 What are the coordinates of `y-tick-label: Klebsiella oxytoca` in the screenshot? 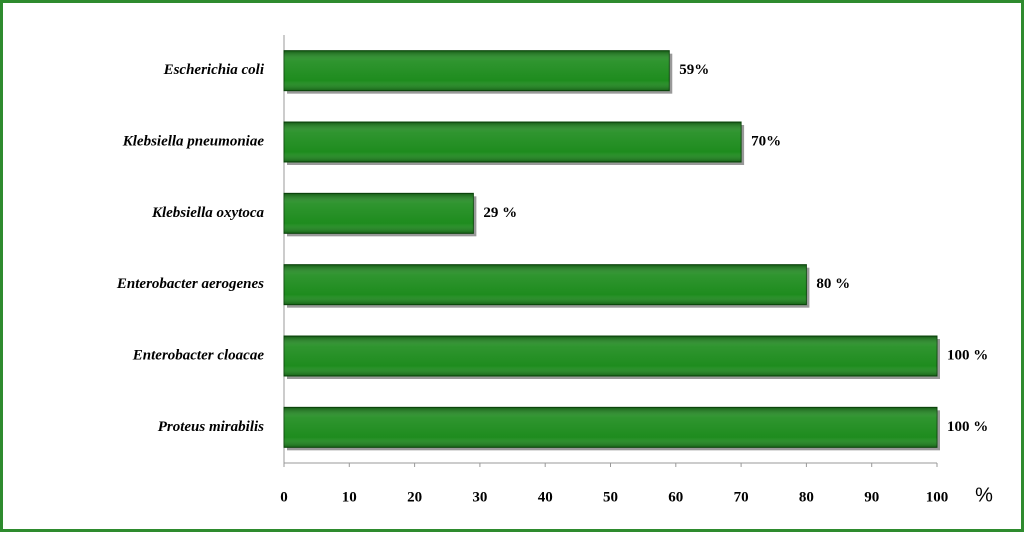 It's located at (208, 213).